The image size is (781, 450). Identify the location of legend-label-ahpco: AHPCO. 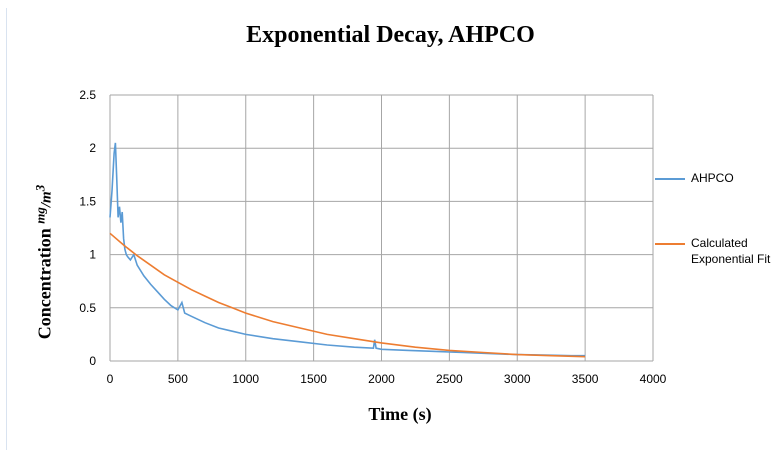
(712, 178).